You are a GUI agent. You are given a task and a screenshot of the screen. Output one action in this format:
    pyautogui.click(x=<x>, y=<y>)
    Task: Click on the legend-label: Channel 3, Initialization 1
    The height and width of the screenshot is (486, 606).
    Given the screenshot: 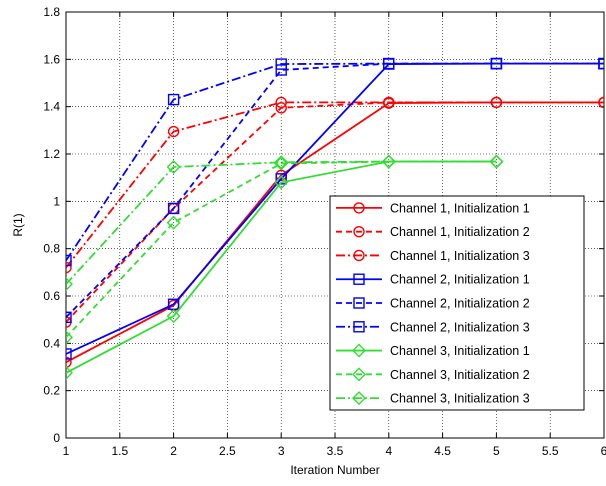 What is the action you would take?
    pyautogui.click(x=460, y=351)
    